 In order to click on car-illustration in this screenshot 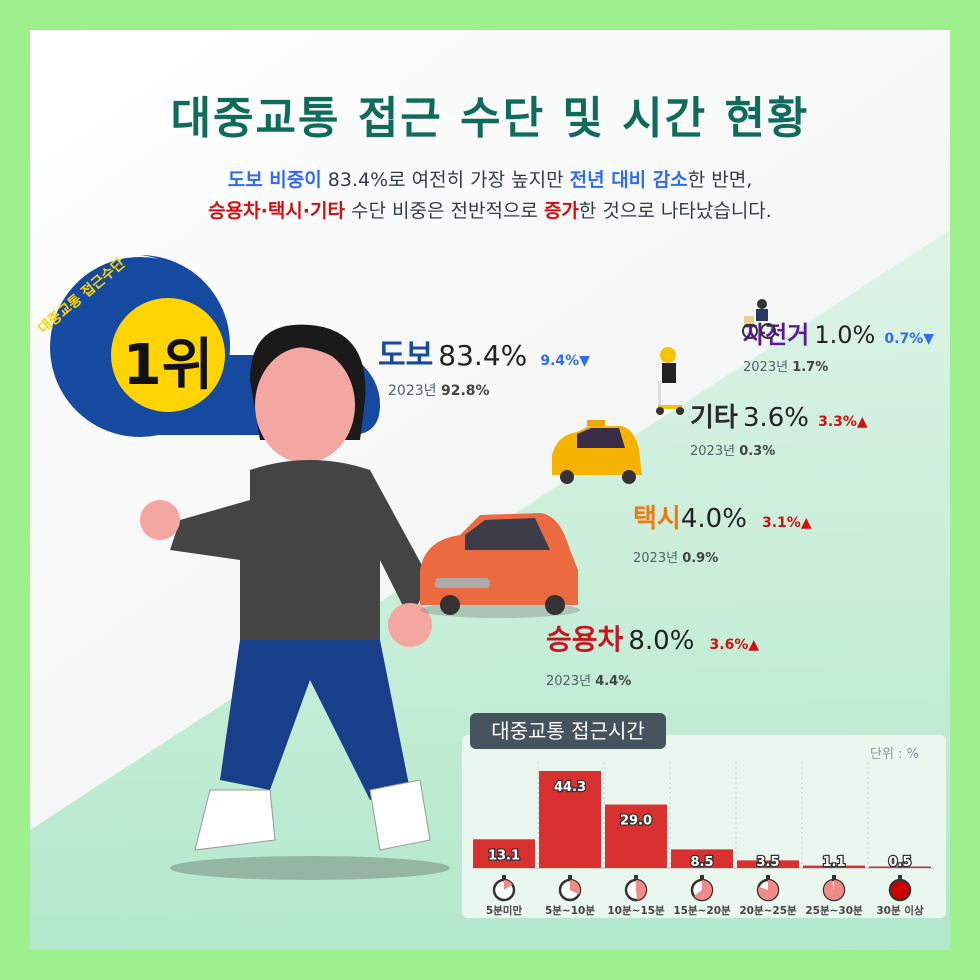, I will do `click(500, 565)`.